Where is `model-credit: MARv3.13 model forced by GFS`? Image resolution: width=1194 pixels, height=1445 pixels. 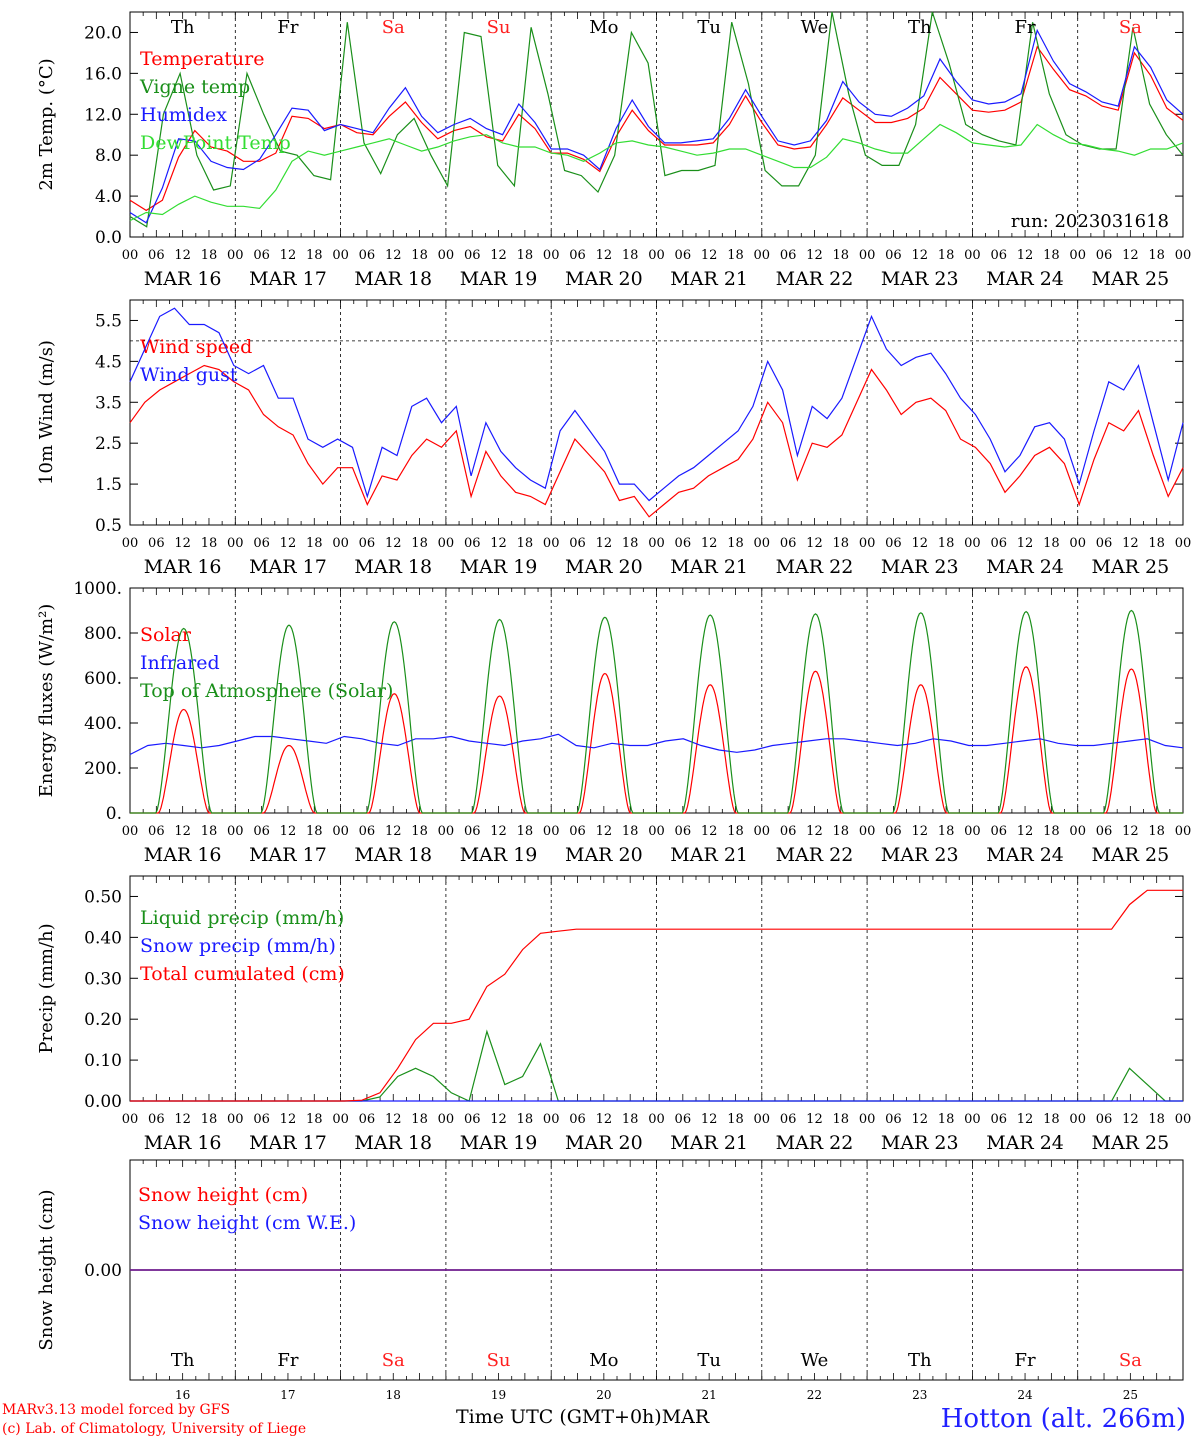 model-credit: MARv3.13 model forced by GFS is located at coordinates (116, 1410).